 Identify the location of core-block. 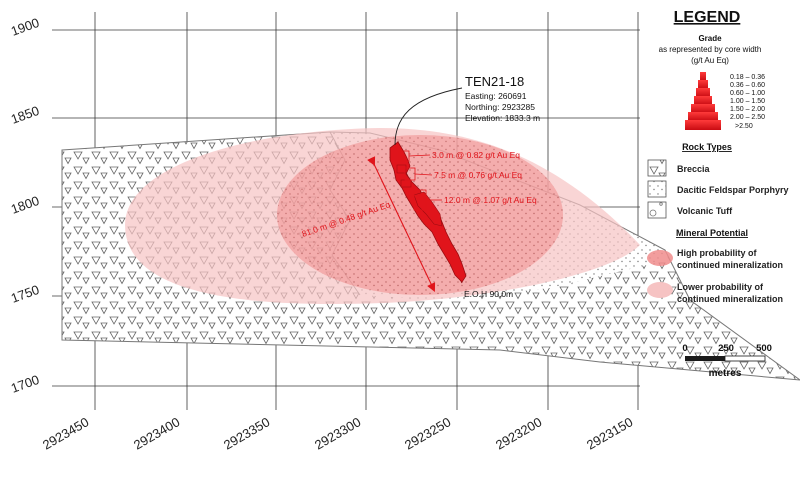
(406, 183).